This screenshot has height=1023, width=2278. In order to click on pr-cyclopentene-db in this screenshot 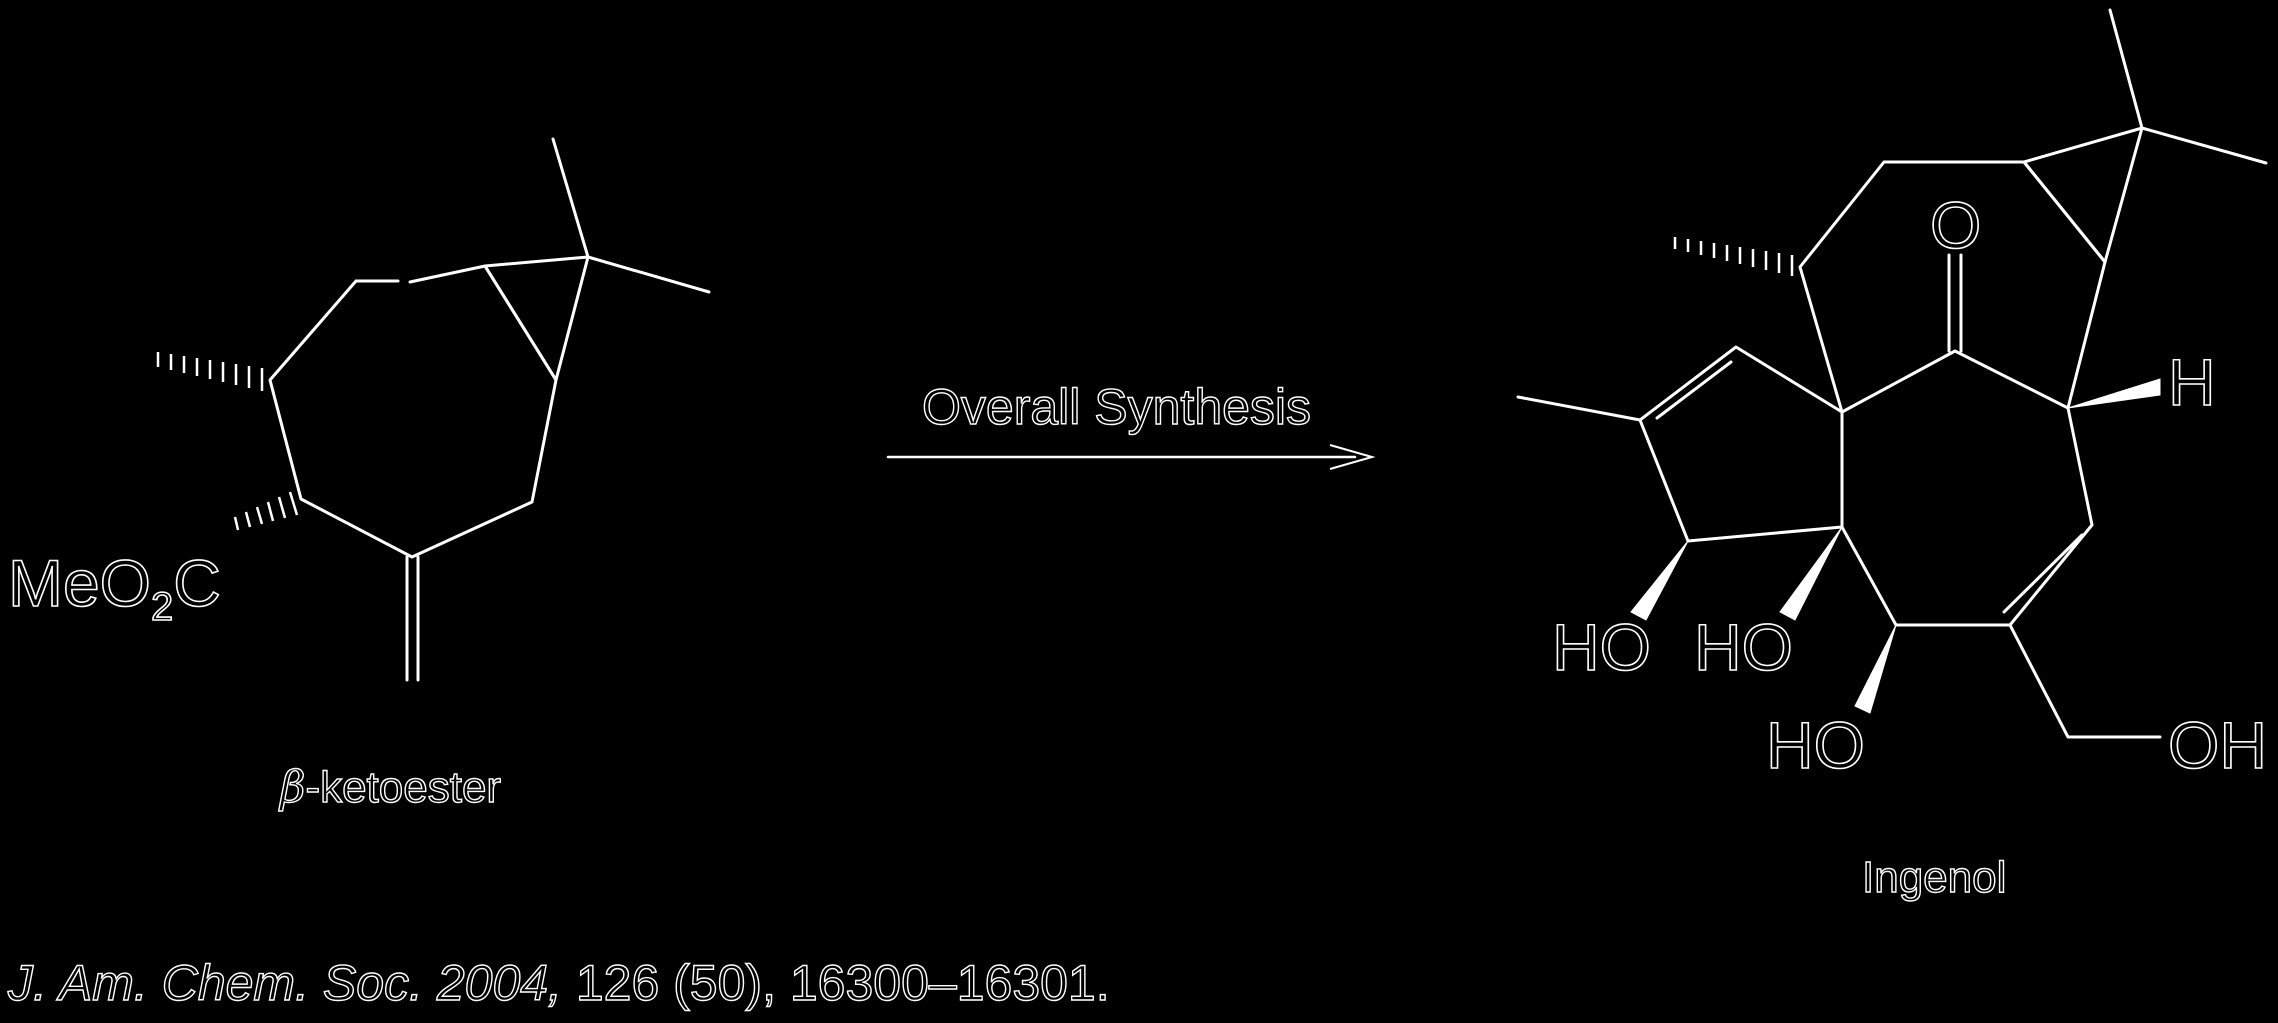, I will do `click(1694, 390)`.